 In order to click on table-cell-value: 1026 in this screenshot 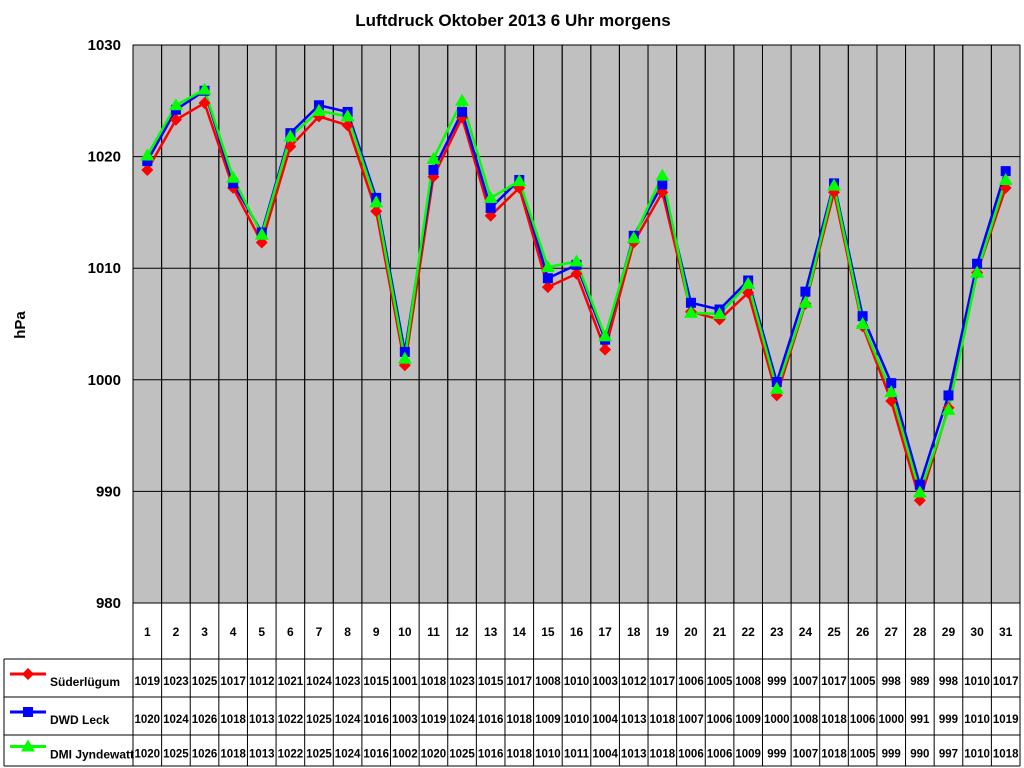, I will do `click(205, 755)`.